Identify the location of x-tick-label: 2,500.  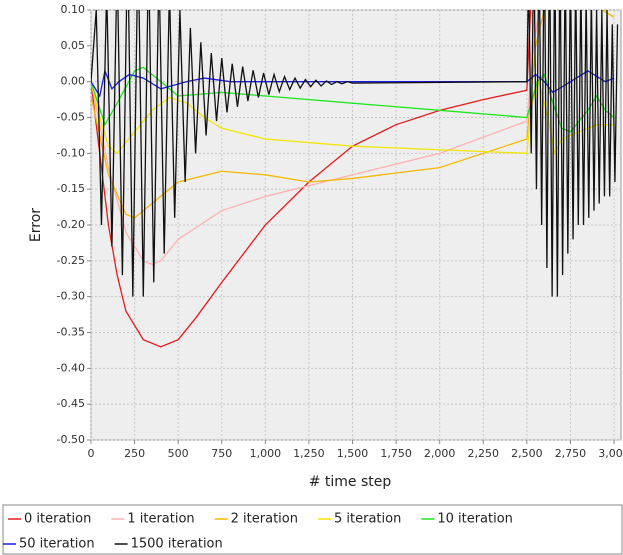
(527, 453).